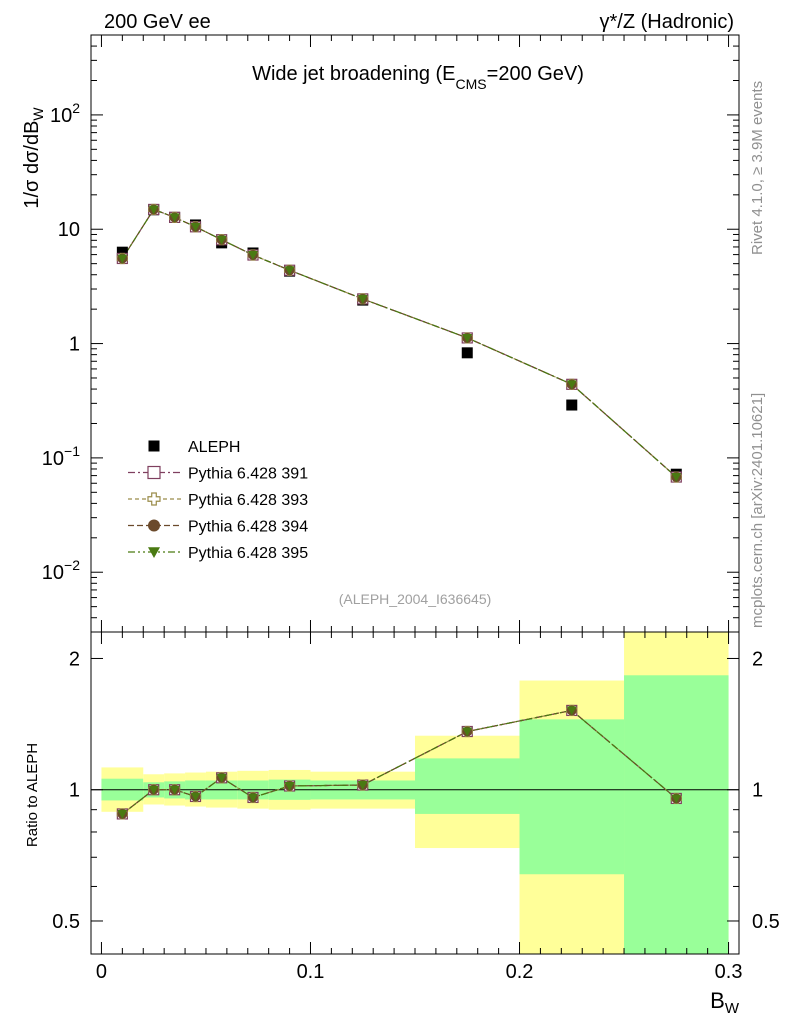 The height and width of the screenshot is (1024, 786). I want to click on legend-label: ALEPH, so click(214, 447).